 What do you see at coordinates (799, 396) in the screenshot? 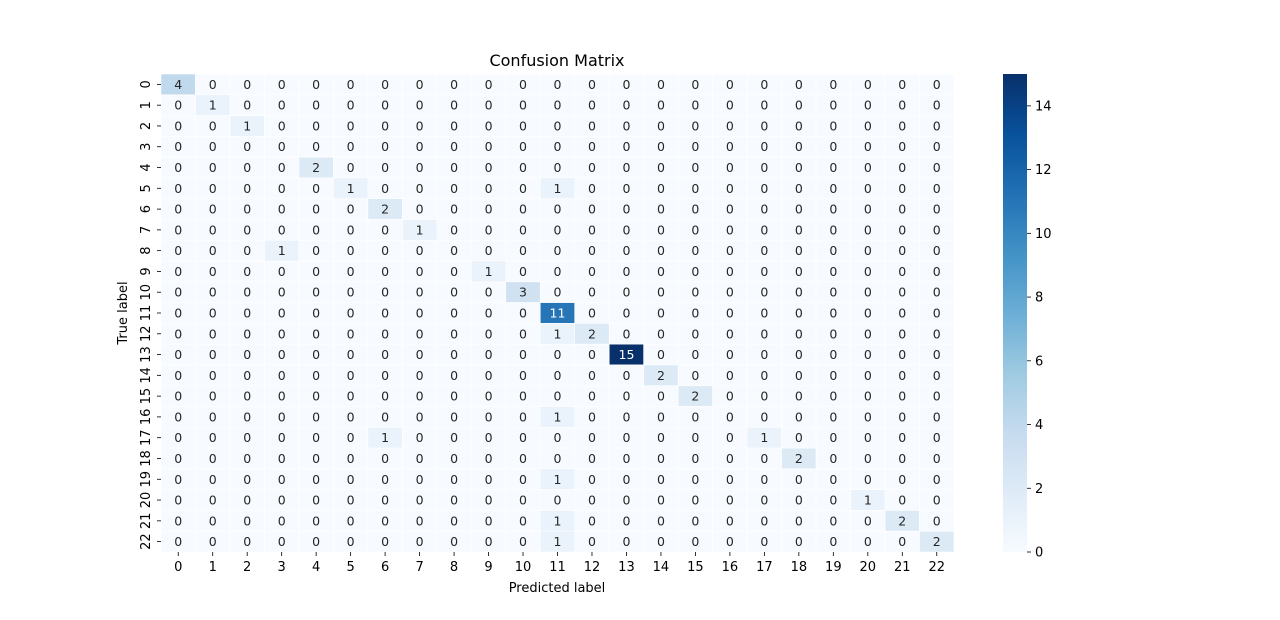
I see `cell-value-15-18: 0` at bounding box center [799, 396].